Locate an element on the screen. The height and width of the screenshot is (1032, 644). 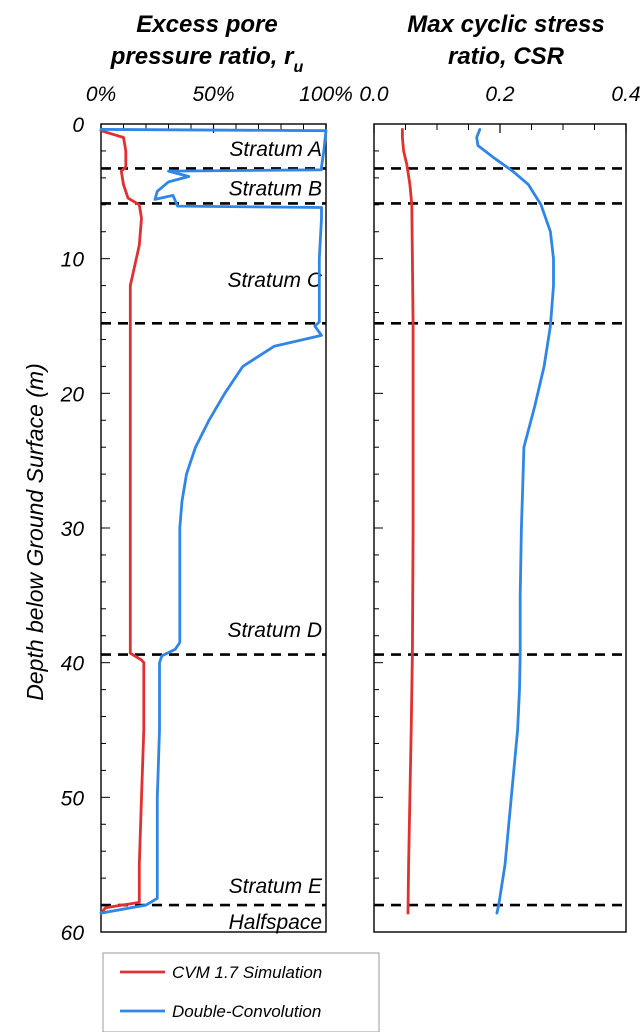
y-tick-label: 0 is located at coordinates (78, 125).